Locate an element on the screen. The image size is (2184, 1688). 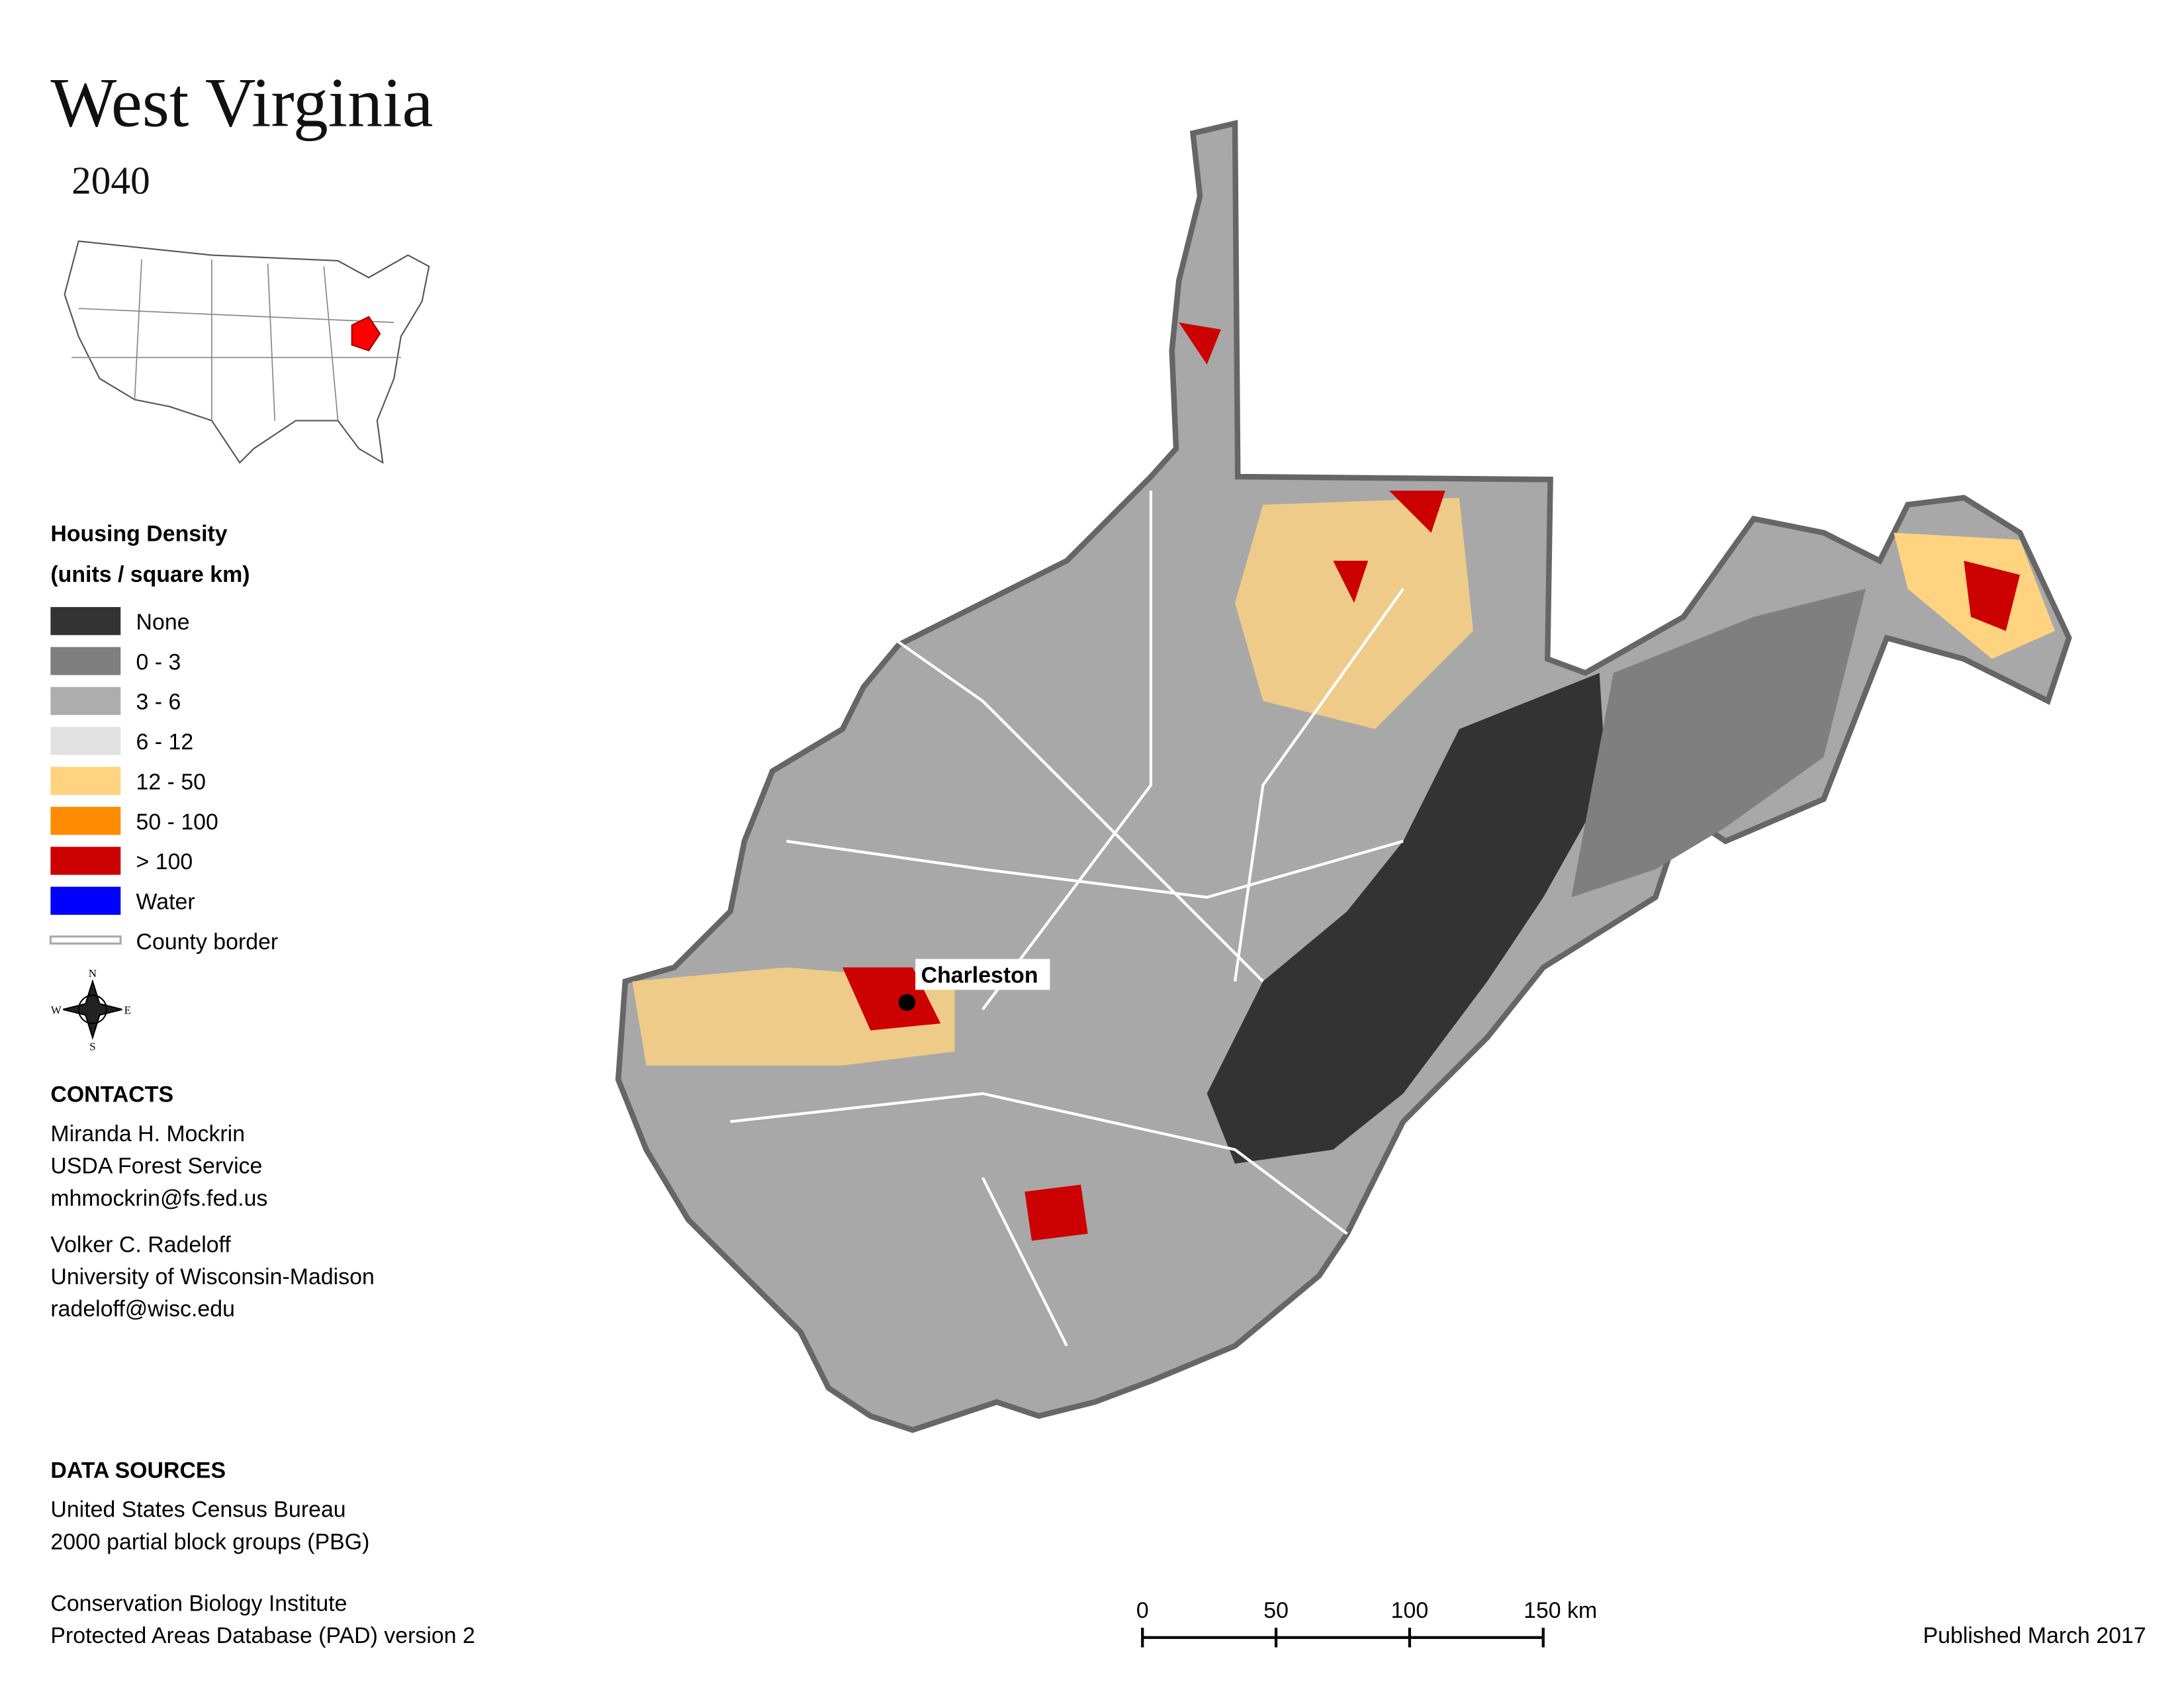
compass-w: W is located at coordinates (57, 1010).